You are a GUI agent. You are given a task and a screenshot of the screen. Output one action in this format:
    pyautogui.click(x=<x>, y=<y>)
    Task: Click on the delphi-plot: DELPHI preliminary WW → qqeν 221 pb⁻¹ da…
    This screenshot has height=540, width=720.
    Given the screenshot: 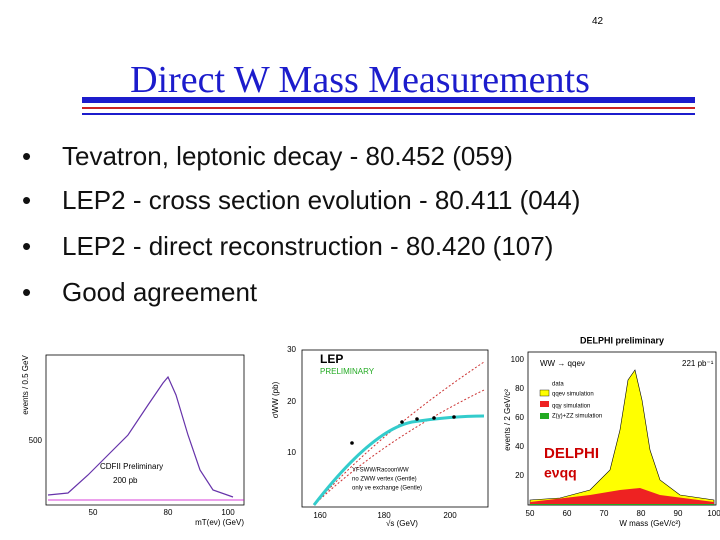 What is the action you would take?
    pyautogui.click(x=611, y=431)
    